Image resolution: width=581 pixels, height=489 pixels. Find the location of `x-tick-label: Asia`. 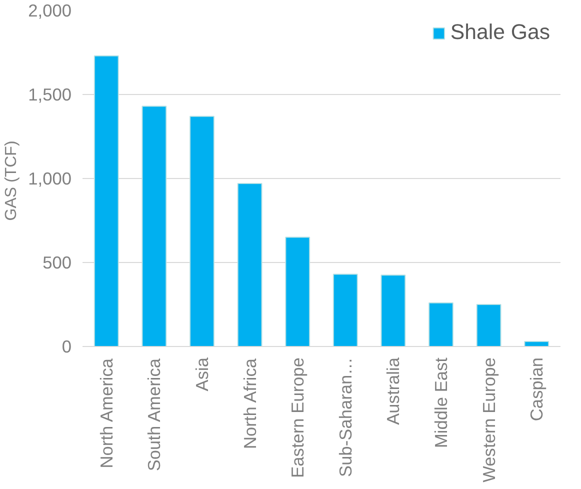

x-tick-label: Asia is located at coordinates (202, 374).